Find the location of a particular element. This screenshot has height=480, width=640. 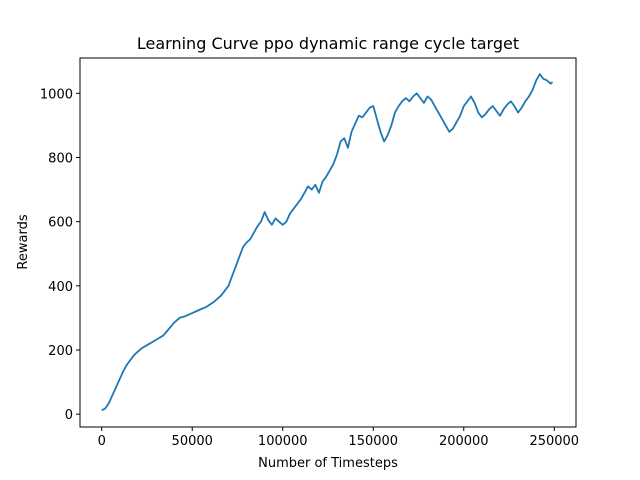

y-tick-label: 1000 is located at coordinates (56, 94).